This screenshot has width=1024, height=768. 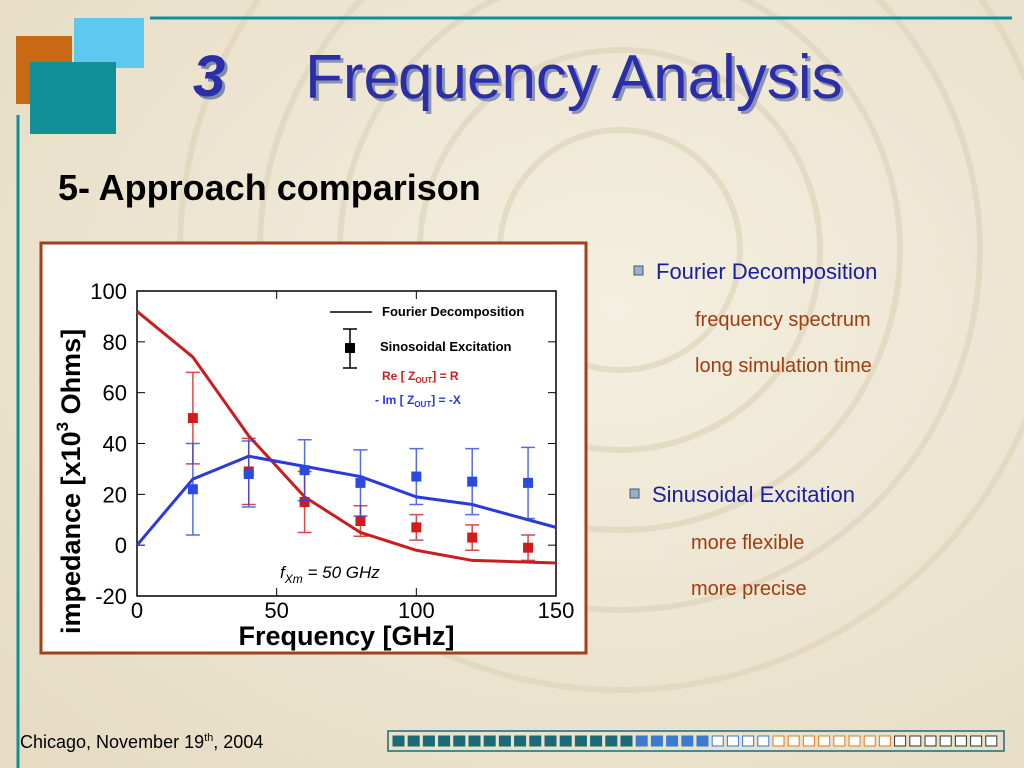 I want to click on deco-square, so click(x=73, y=98).